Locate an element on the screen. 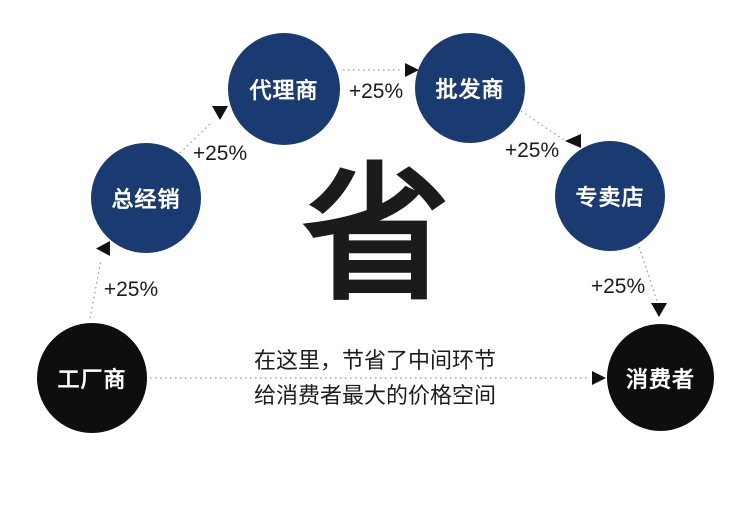 The image size is (750, 520). increment-label-distributor-agent: +25% is located at coordinates (220, 153).